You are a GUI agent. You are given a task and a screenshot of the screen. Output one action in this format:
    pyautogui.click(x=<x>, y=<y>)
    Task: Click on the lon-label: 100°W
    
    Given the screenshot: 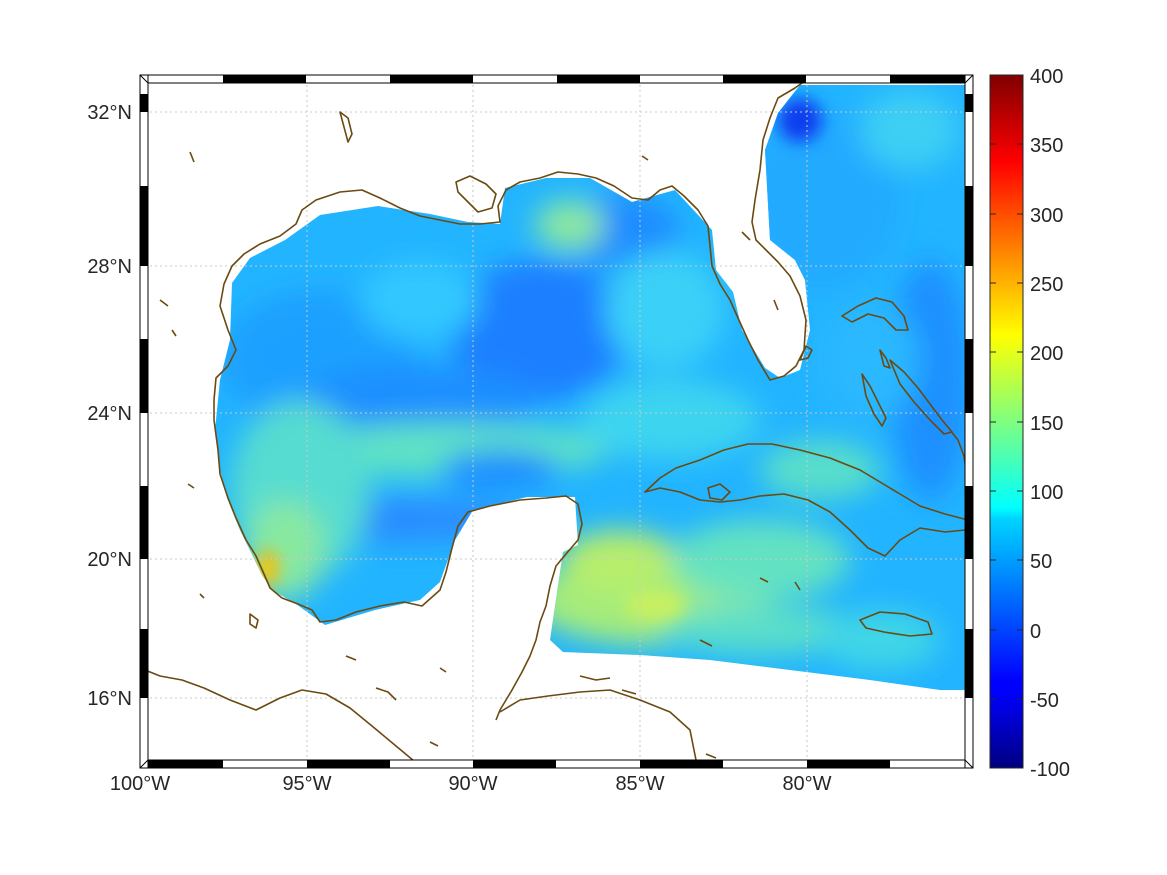 What is the action you would take?
    pyautogui.click(x=140, y=784)
    